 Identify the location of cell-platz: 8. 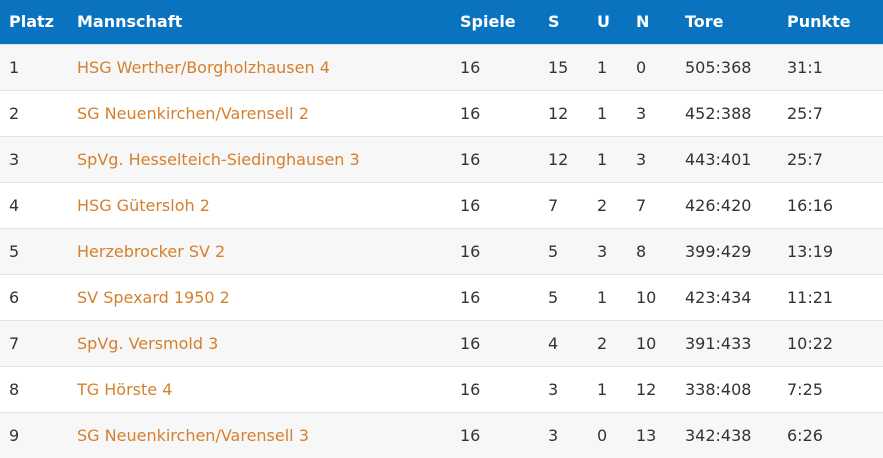
(14, 389).